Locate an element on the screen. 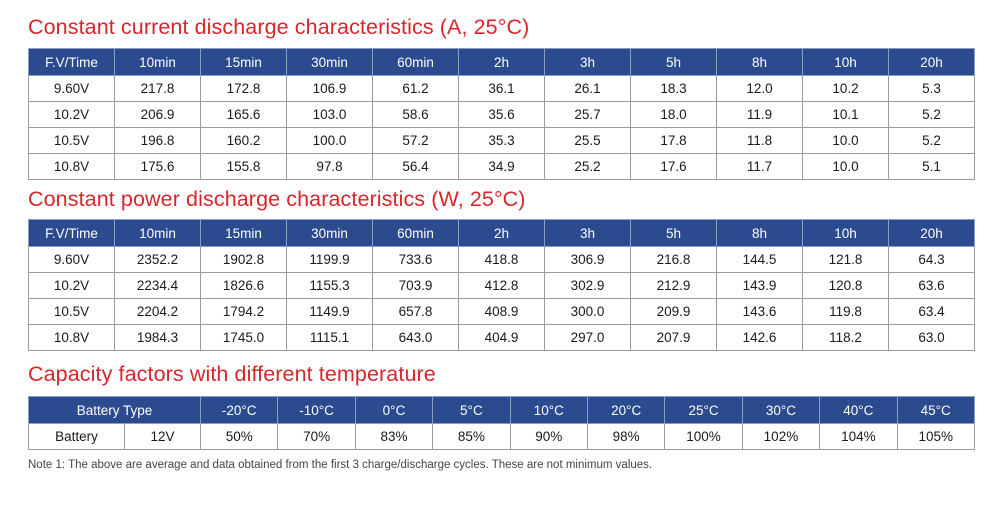  table-cell: 733.6 is located at coordinates (415, 259).